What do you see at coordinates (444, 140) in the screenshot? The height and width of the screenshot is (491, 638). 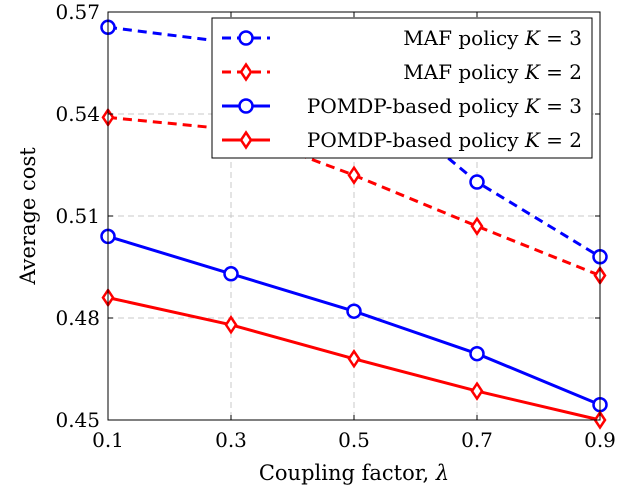 I see `legend-label: POMDP-based policy K = 2` at bounding box center [444, 140].